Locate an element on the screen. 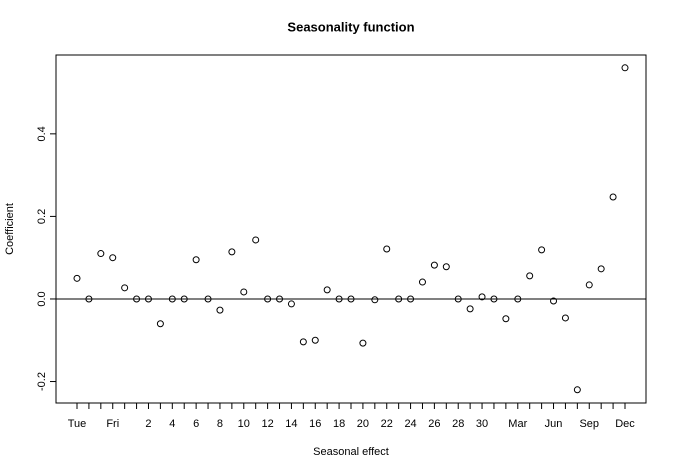 This screenshot has height=473, width=675. x-tick-label: 6 is located at coordinates (196, 424).